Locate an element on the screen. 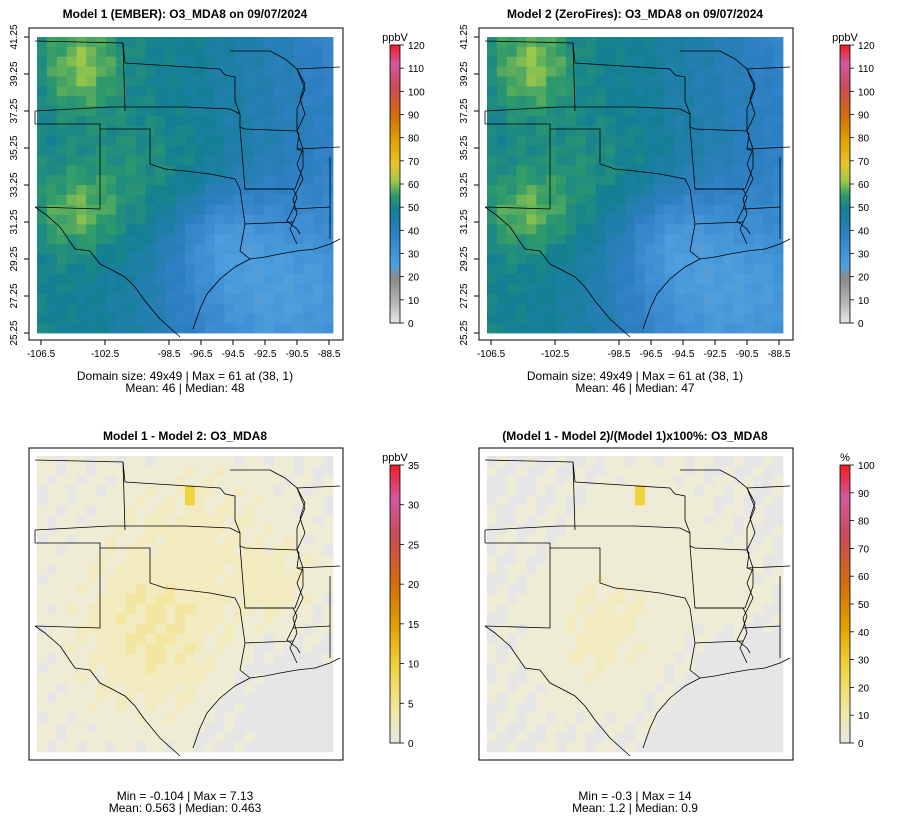 Image resolution: width=900 pixels, height=840 pixels. colorbar-tick-label: 120 is located at coordinates (416, 46).